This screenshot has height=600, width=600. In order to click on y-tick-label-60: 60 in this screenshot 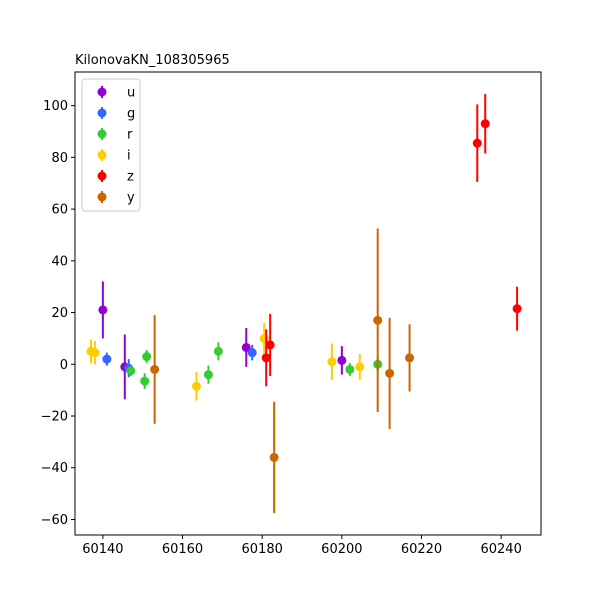, I will do `click(59, 210)`.